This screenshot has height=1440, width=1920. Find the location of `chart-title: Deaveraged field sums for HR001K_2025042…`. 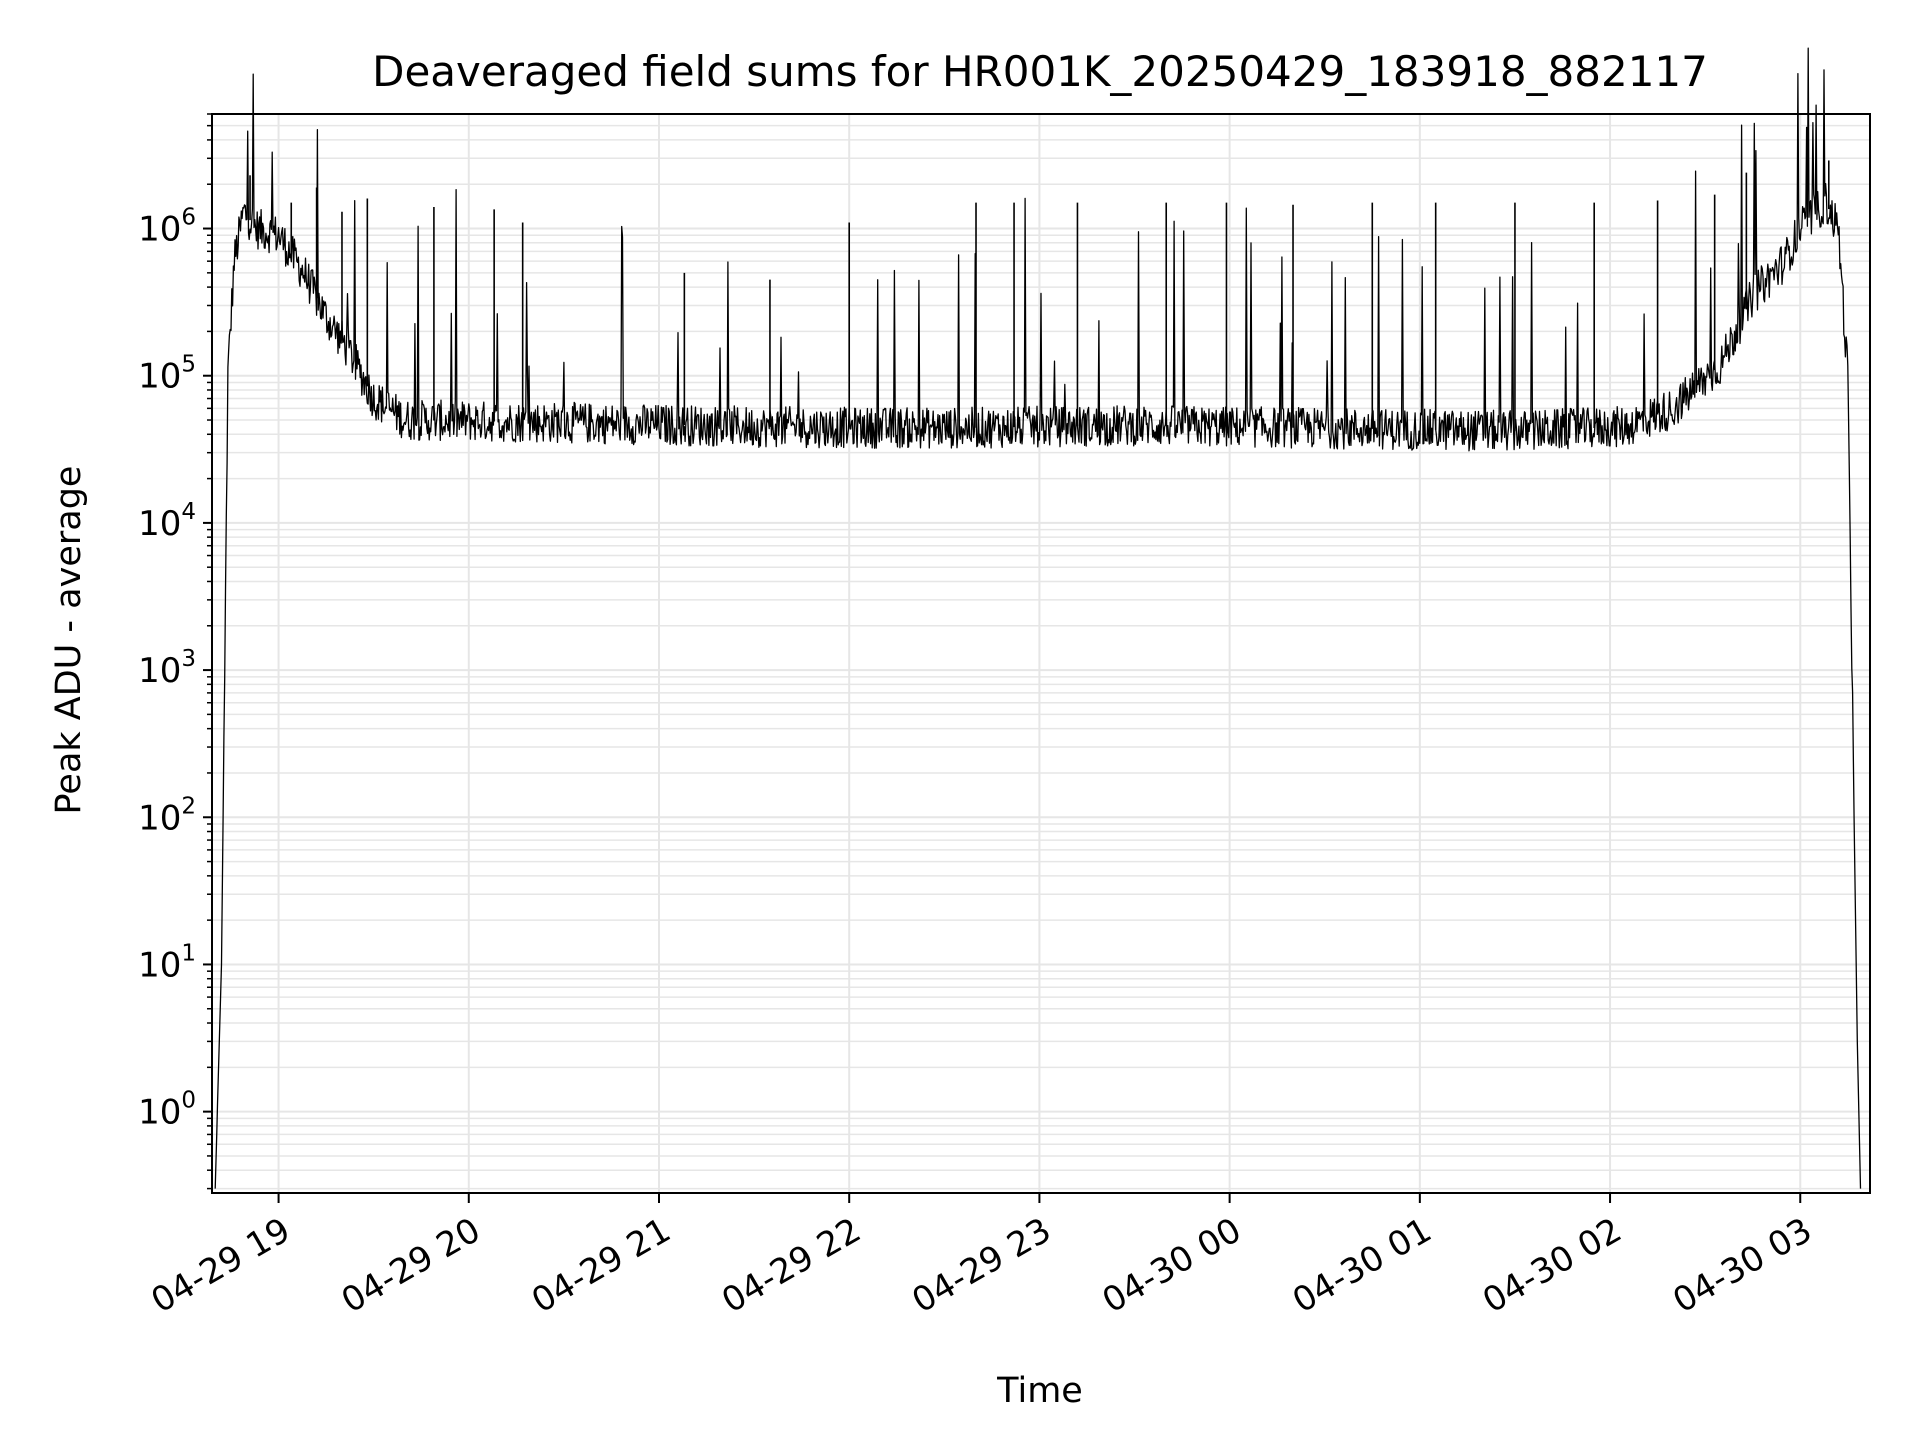

chart-title: Deaveraged field sums for HR001K_2025042… is located at coordinates (1040, 71).